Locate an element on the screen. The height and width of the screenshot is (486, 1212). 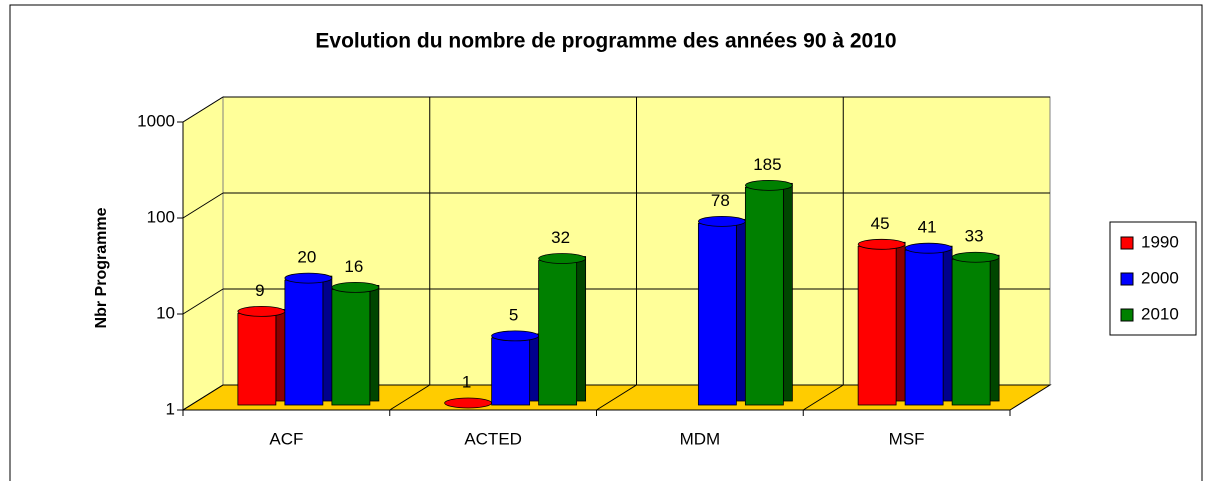
y-tick-label: 100 is located at coordinates (161, 216).